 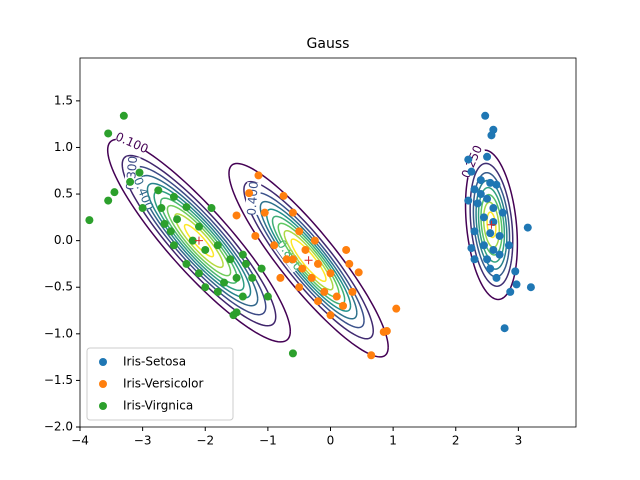 What do you see at coordinates (163, 384) in the screenshot?
I see `legend-label: Iris-Versicolor` at bounding box center [163, 384].